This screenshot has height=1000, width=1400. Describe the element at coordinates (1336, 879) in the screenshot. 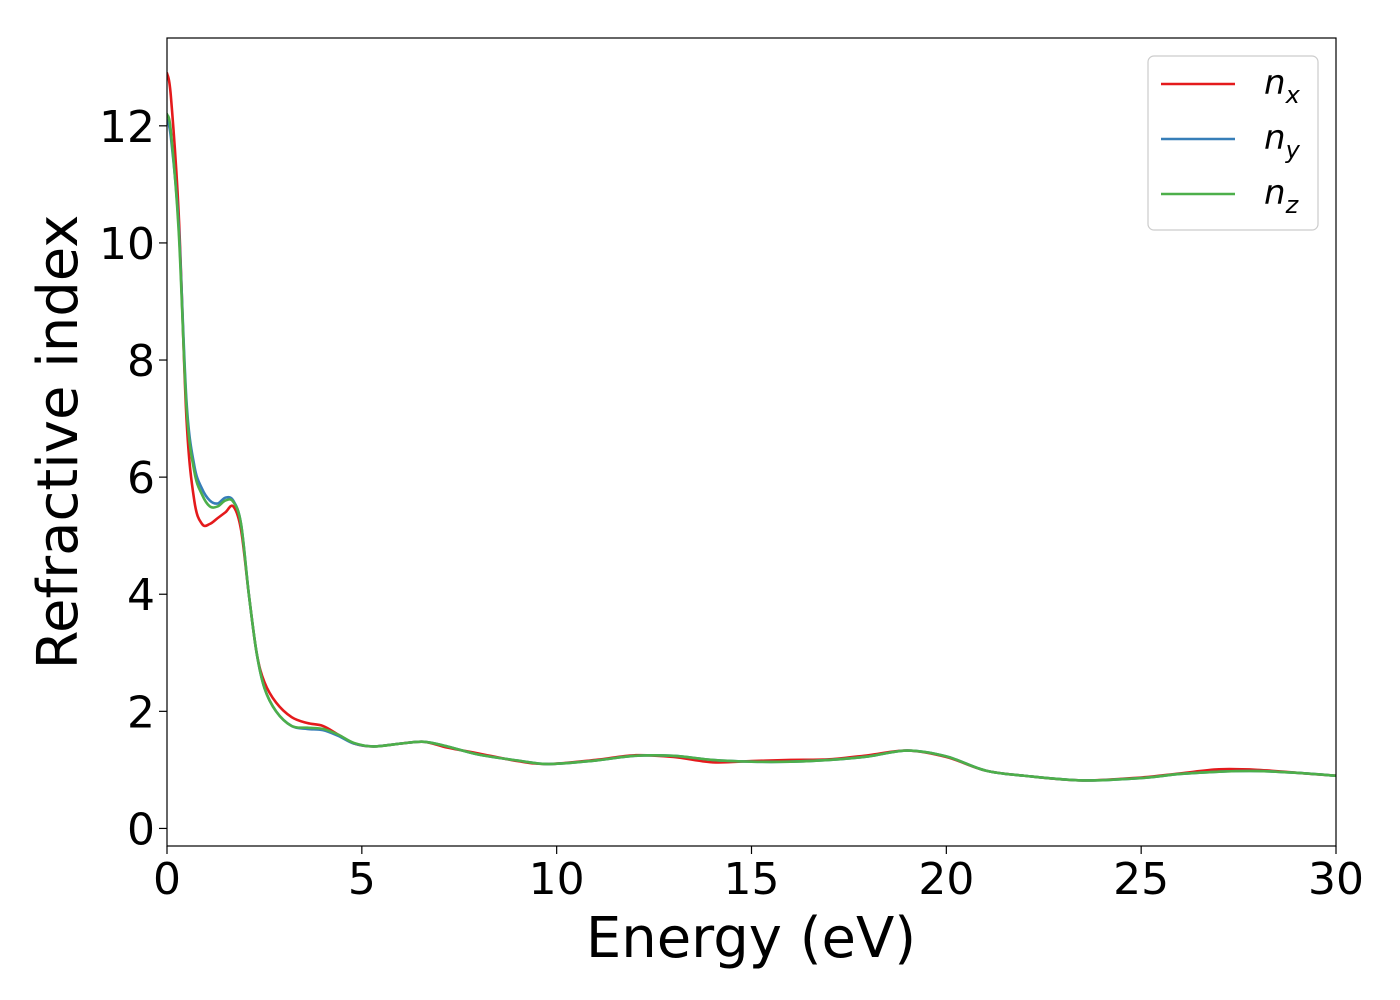

I see `x-tick-label: 30` at that location.